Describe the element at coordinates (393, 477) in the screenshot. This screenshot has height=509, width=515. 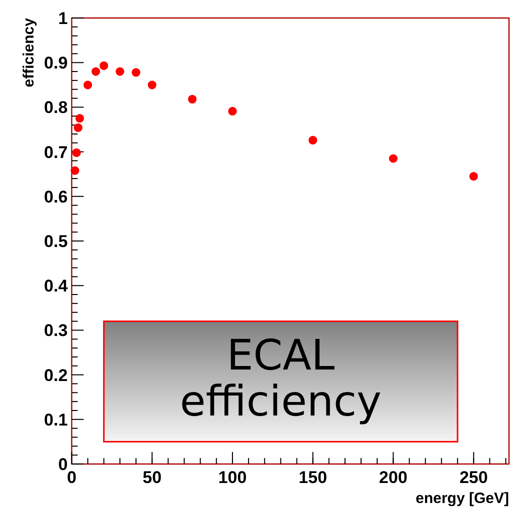
I see `x-tick-label: 200` at that location.